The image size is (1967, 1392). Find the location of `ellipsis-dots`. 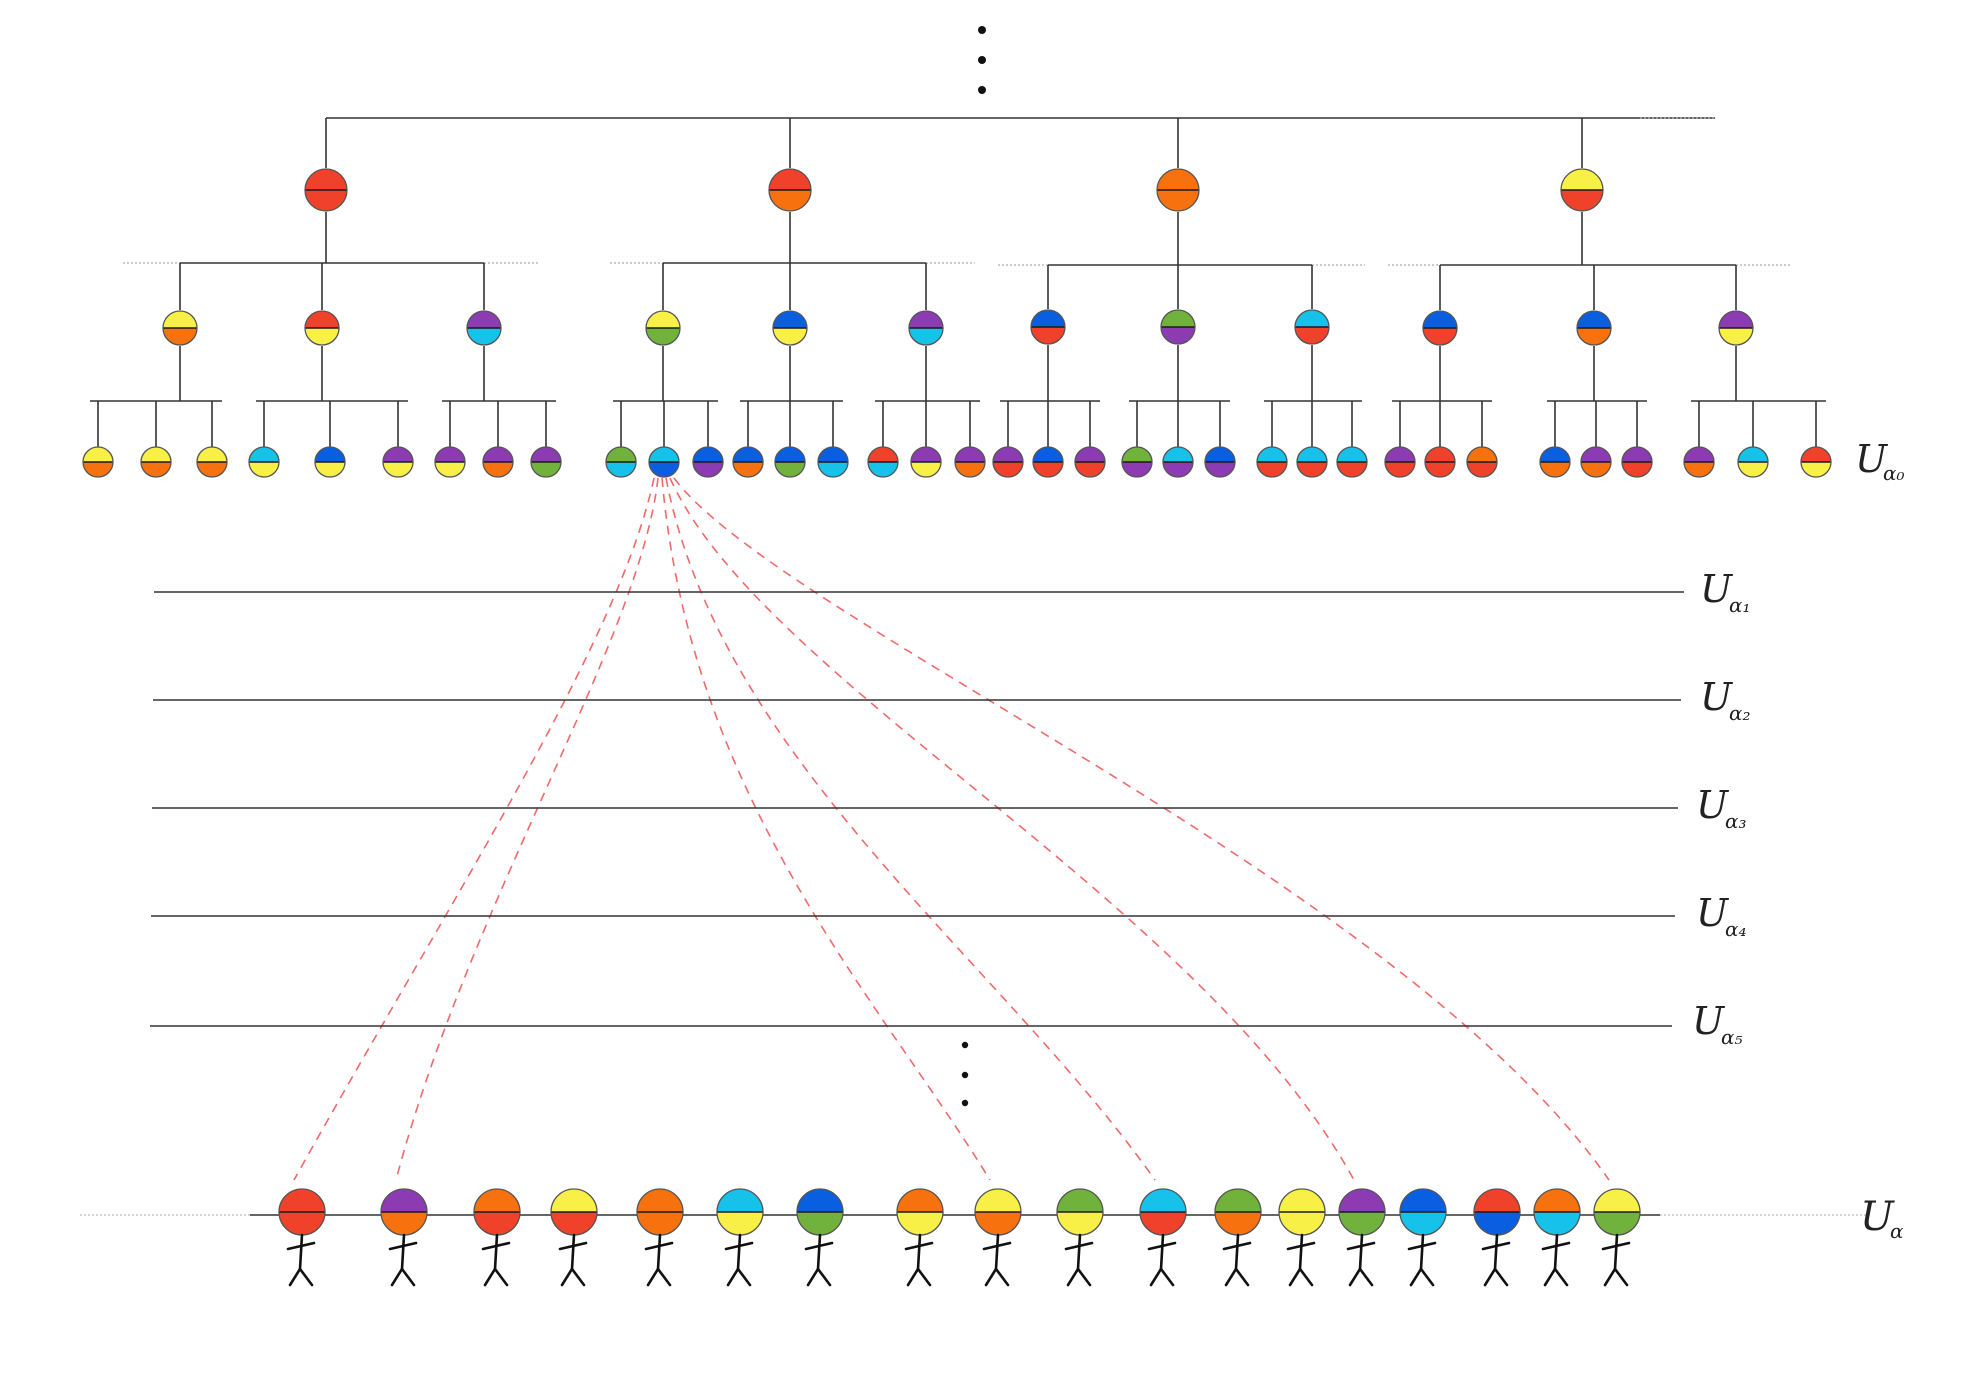

ellipsis-dots is located at coordinates (973, 566).